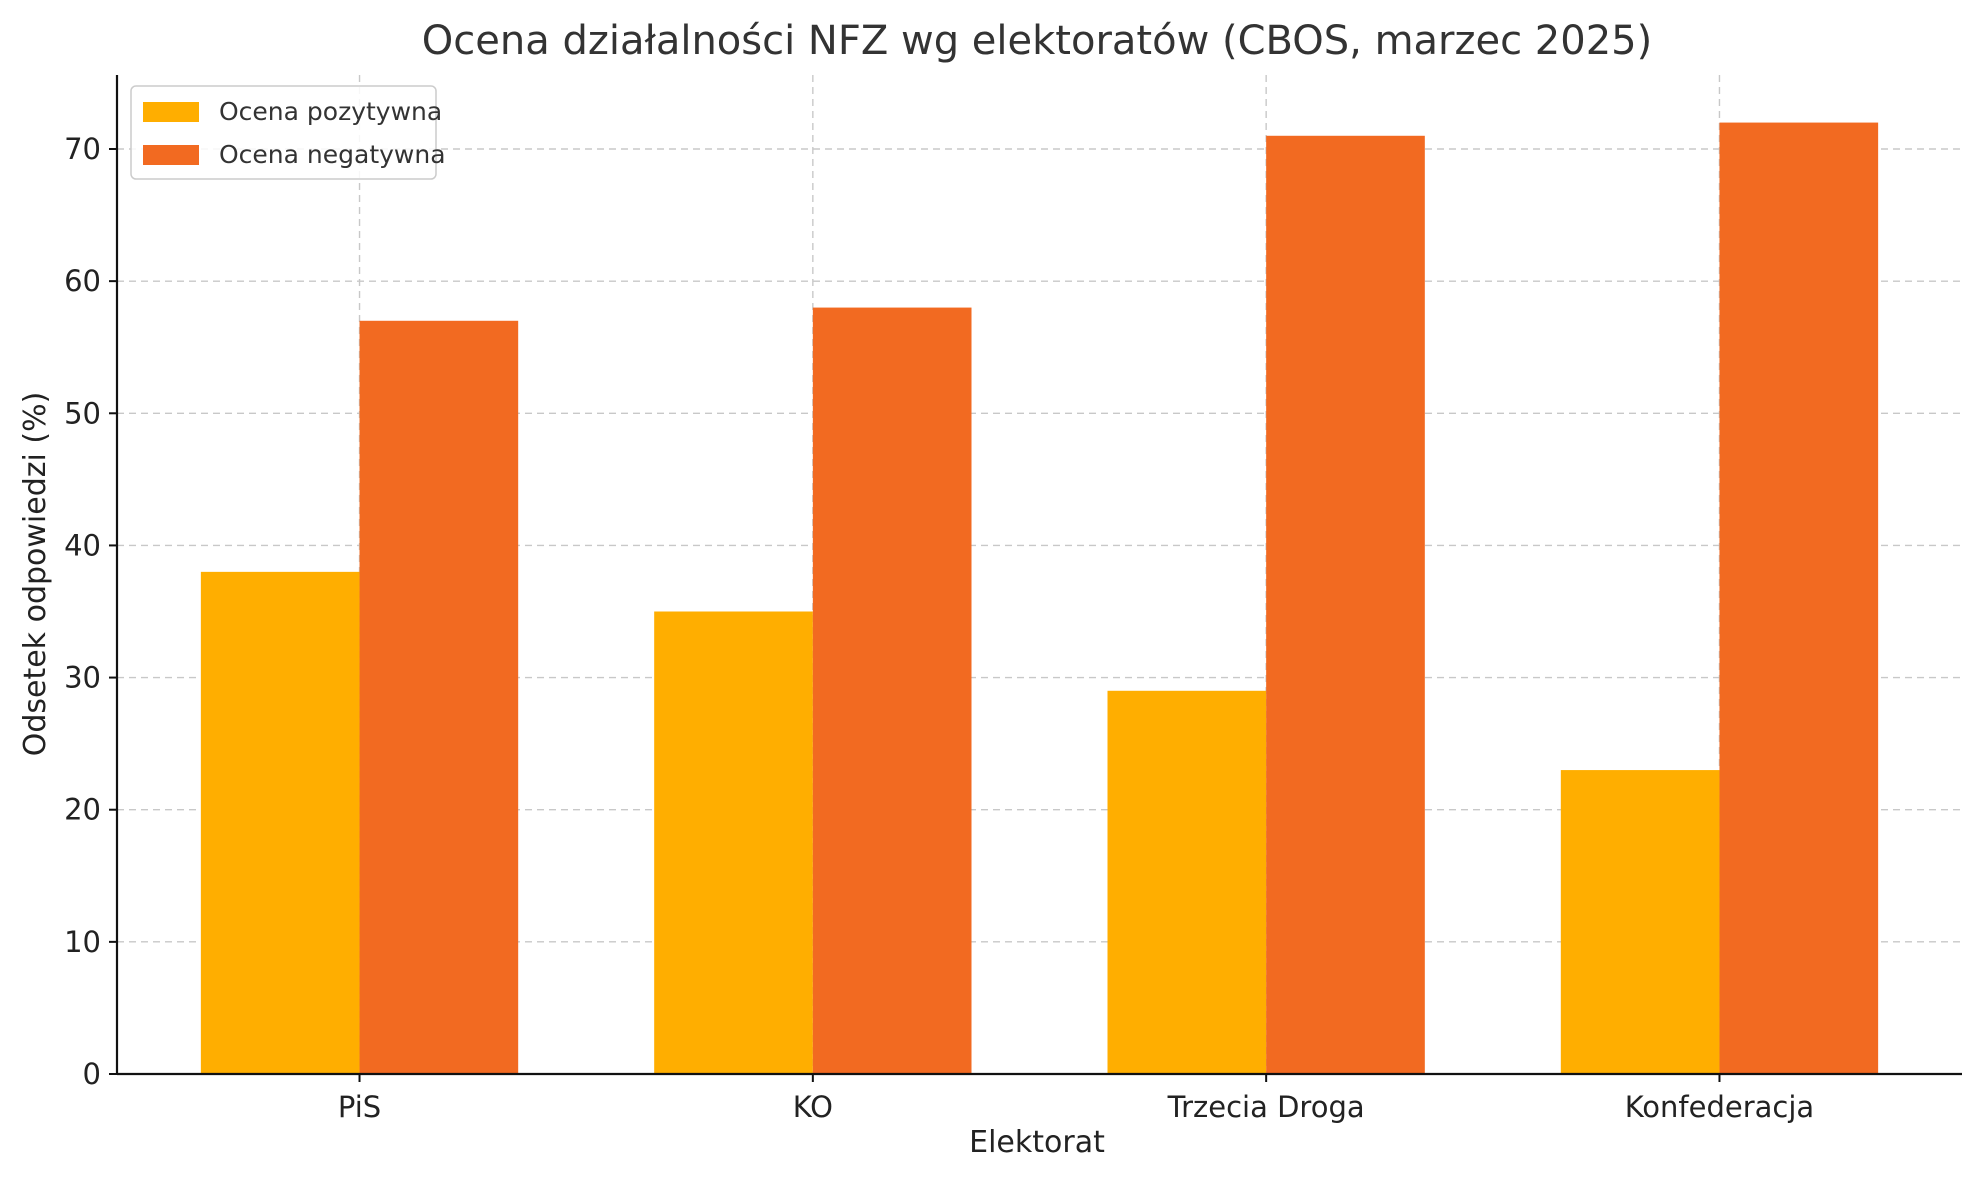 This screenshot has height=1180, width=1979. What do you see at coordinates (283, 132) in the screenshot?
I see `legend-box` at bounding box center [283, 132].